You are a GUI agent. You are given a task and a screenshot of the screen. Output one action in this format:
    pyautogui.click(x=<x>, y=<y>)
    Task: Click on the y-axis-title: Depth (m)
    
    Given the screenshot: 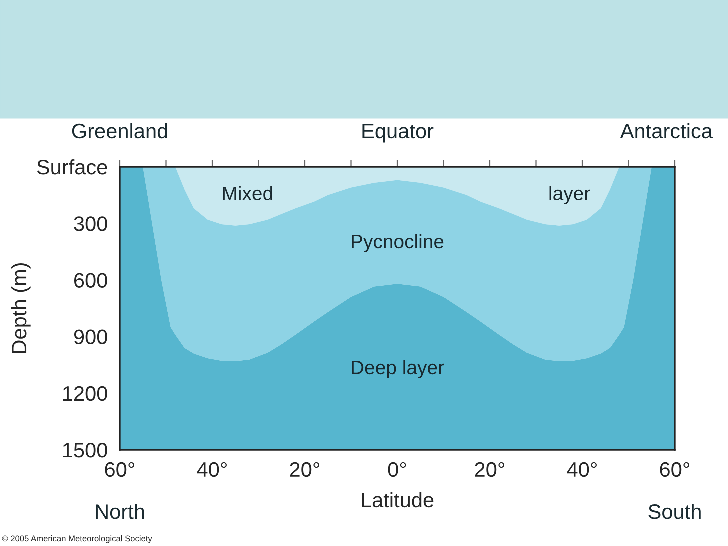 What is the action you would take?
    pyautogui.click(x=21, y=308)
    